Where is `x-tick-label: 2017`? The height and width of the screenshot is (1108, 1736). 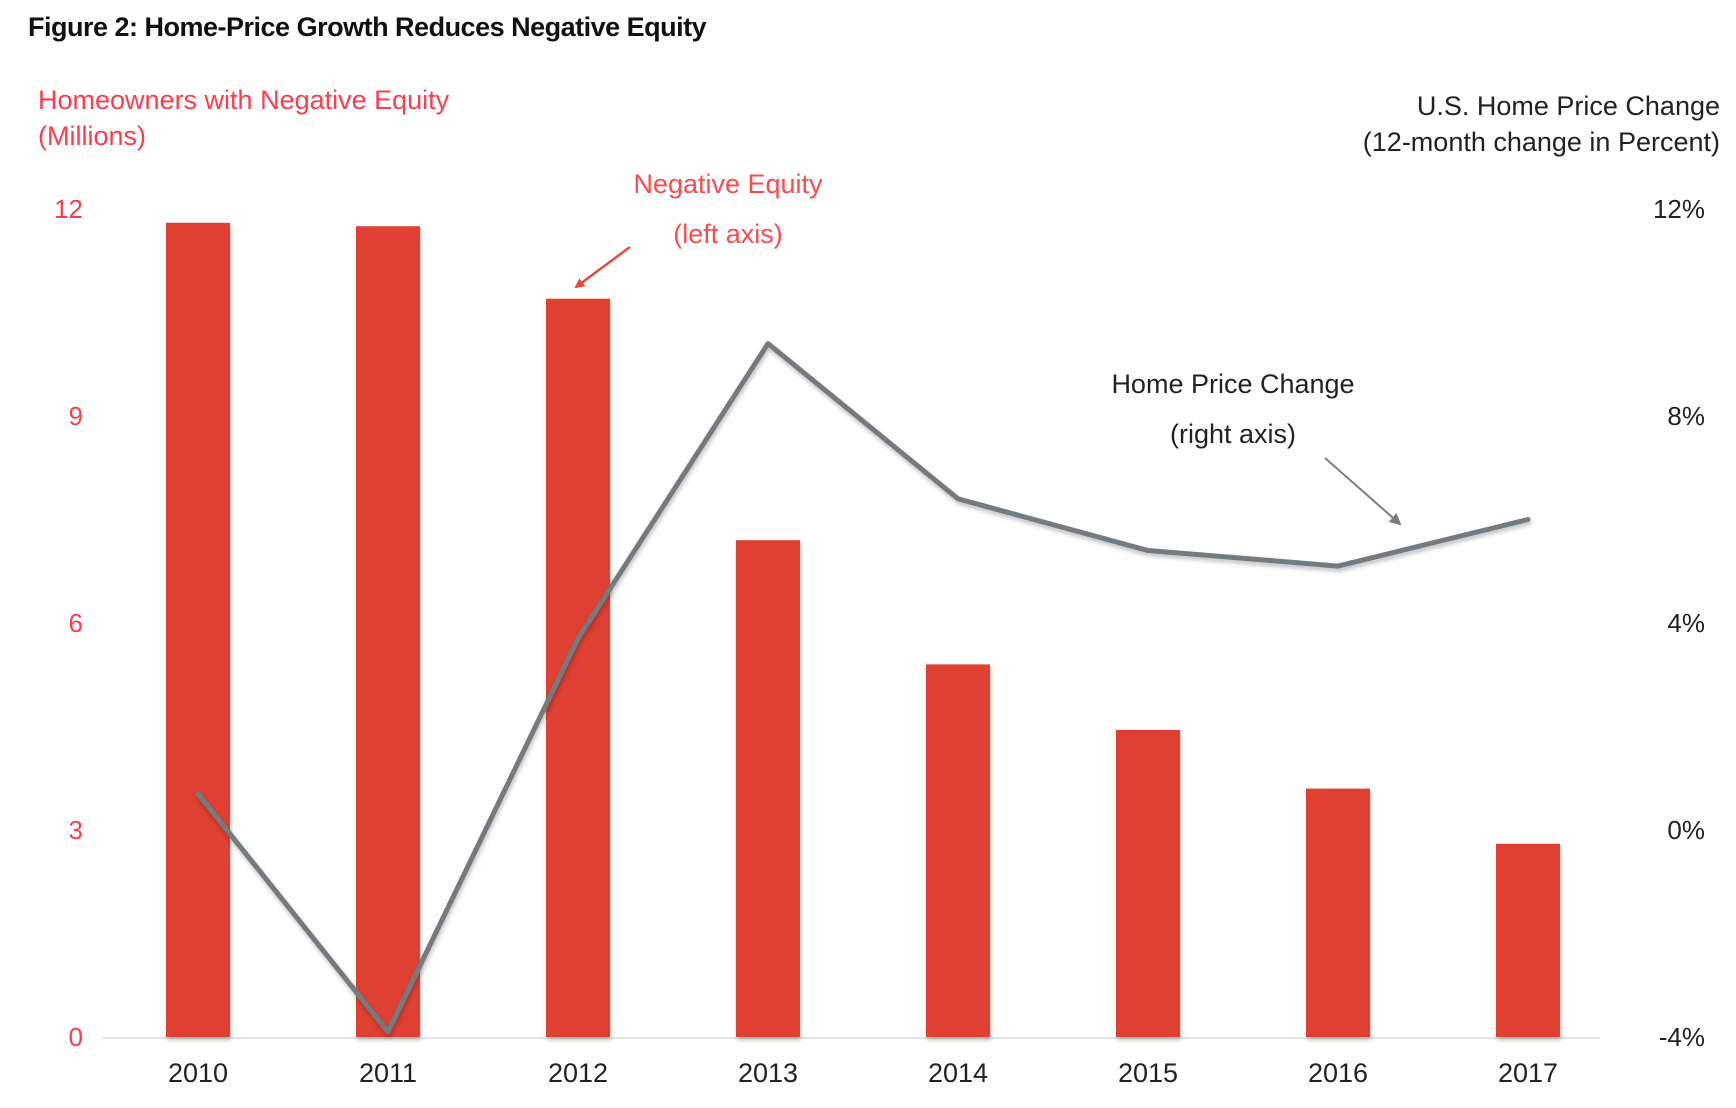
x-tick-label: 2017 is located at coordinates (1528, 1073).